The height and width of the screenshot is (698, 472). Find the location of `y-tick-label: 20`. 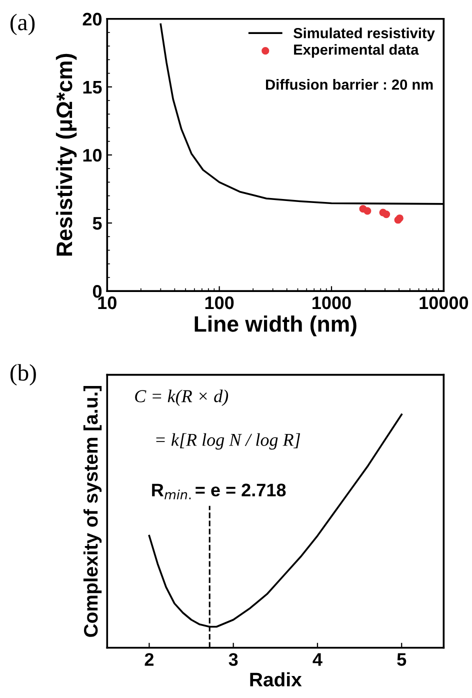

y-tick-label: 20 is located at coordinates (92, 19).